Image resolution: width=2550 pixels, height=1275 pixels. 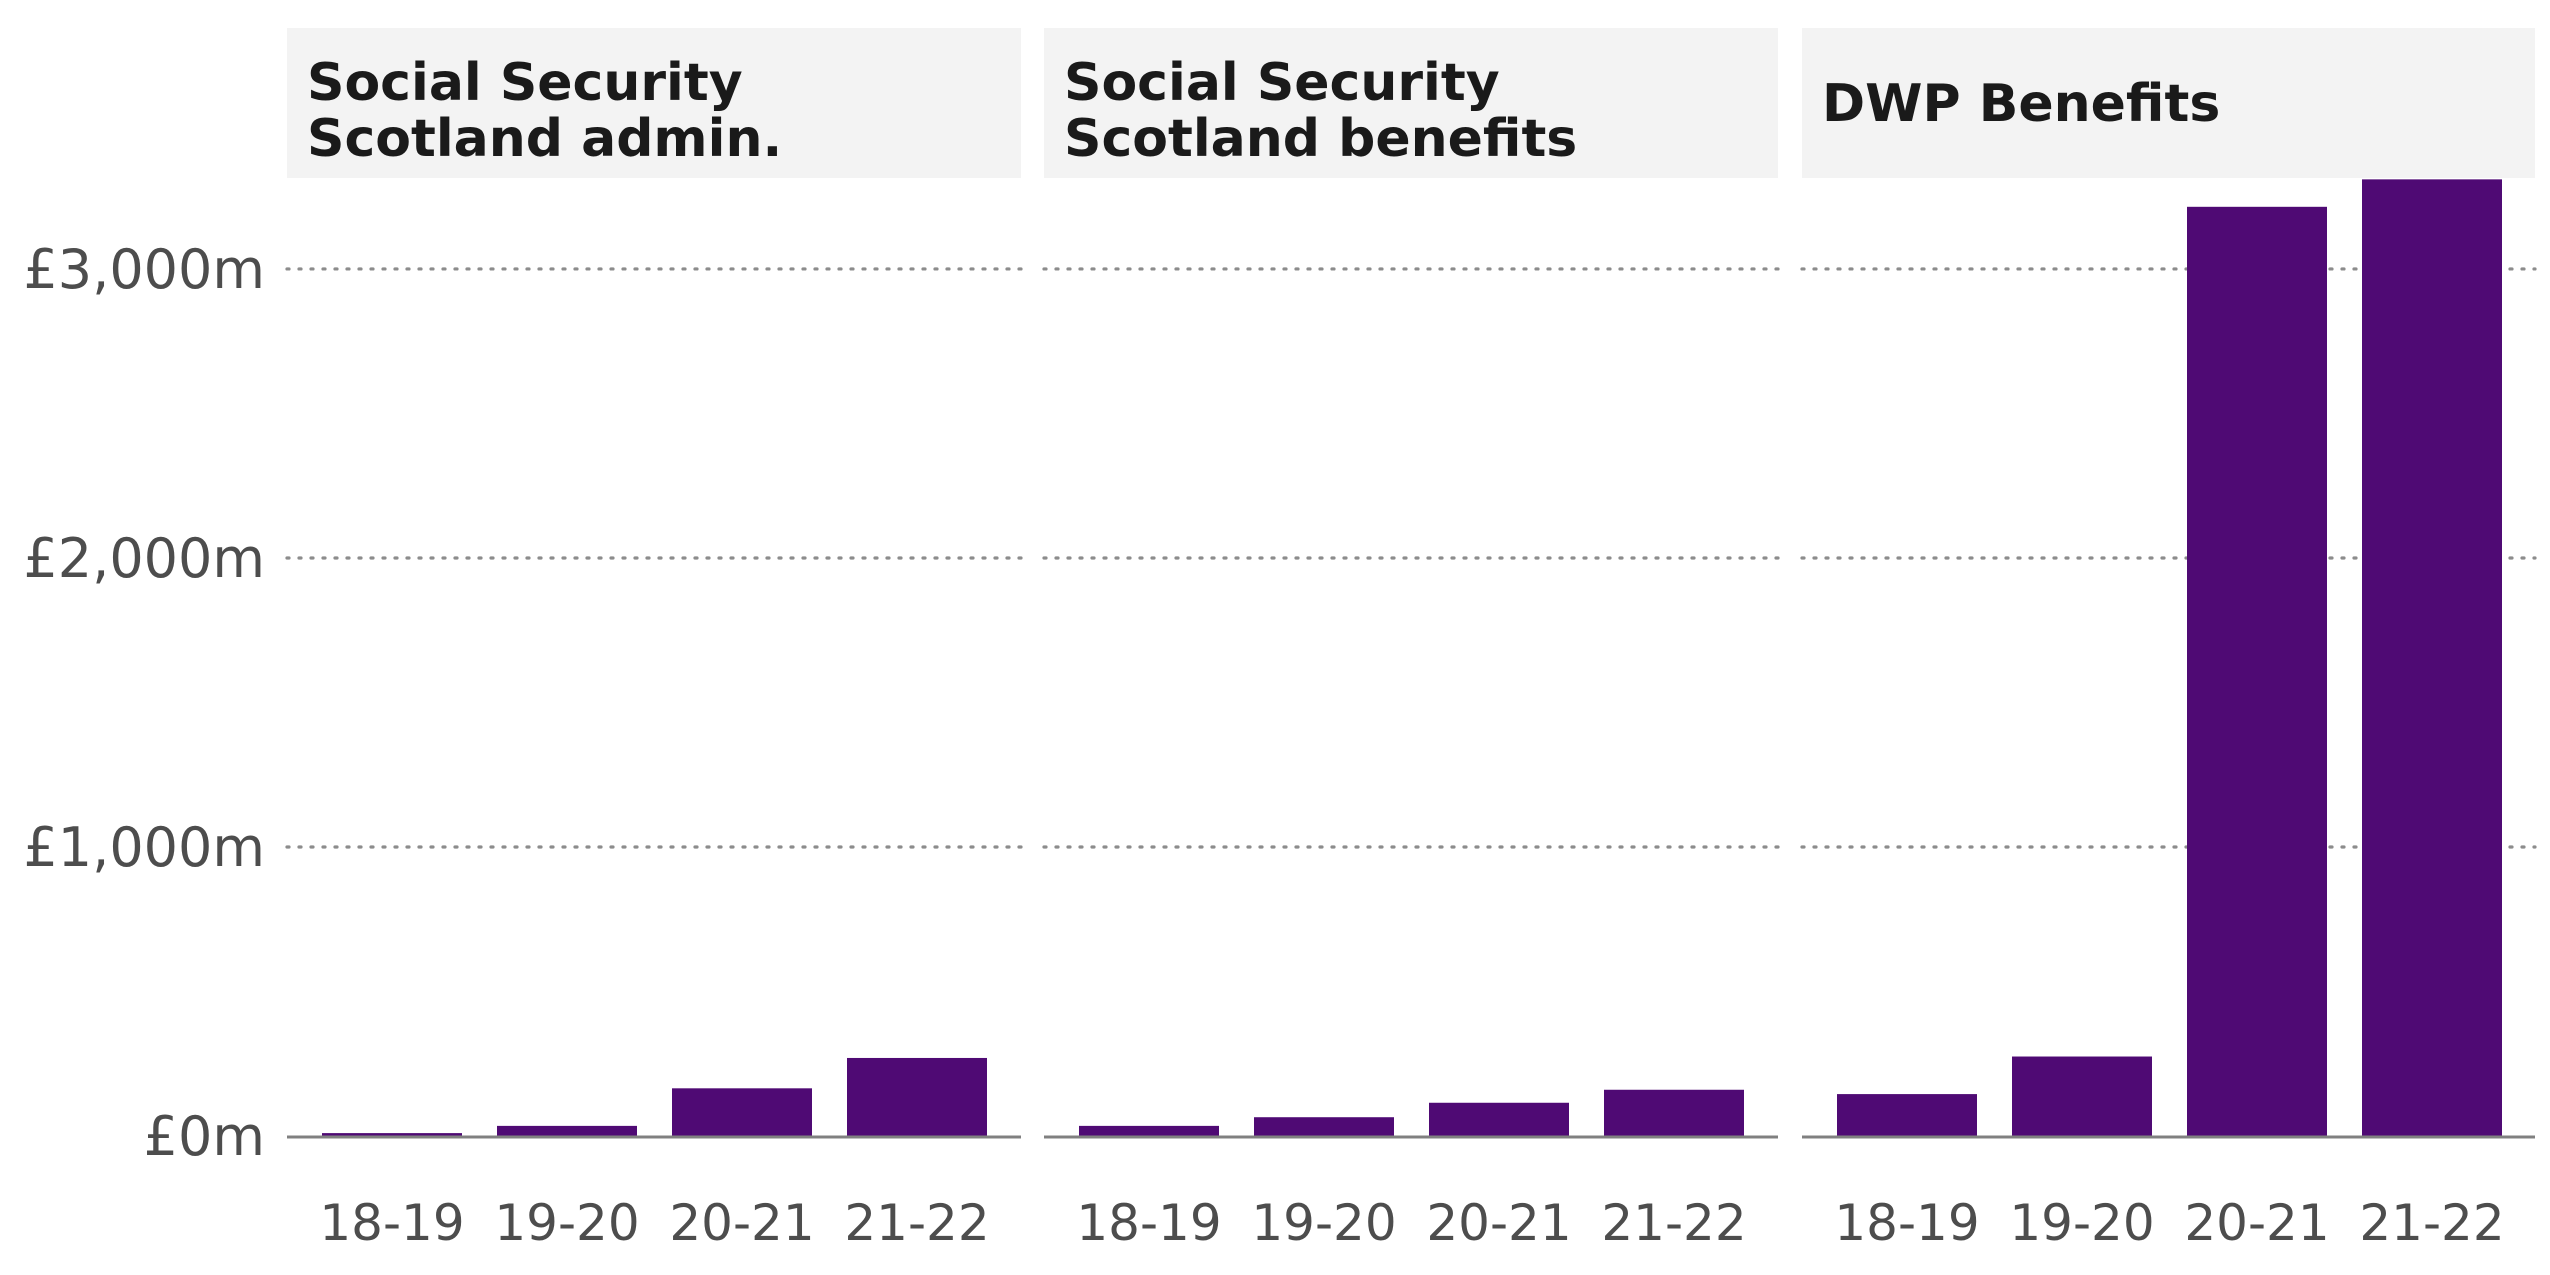 I want to click on y-tick-label: £0m, so click(x=204, y=1136).